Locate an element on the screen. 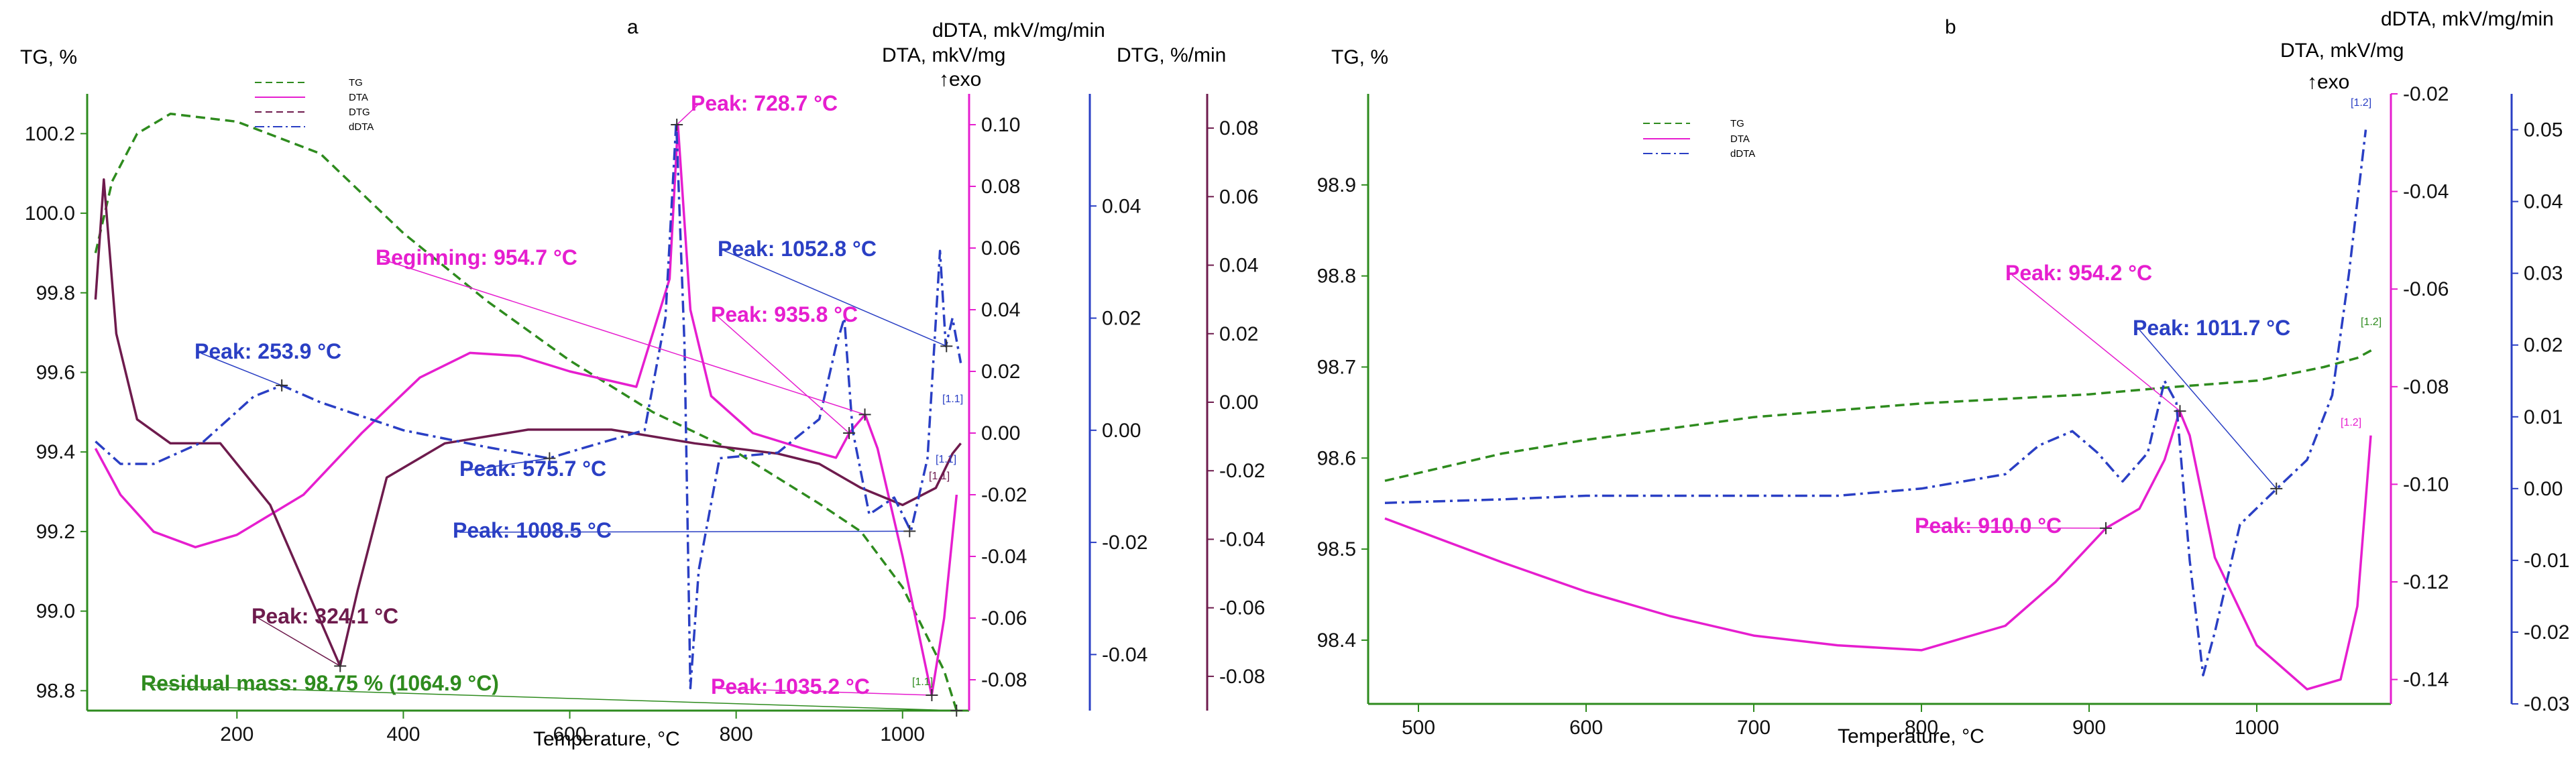 This screenshot has height=783, width=2576. tg-tick-label: 98.4 is located at coordinates (1336, 641).